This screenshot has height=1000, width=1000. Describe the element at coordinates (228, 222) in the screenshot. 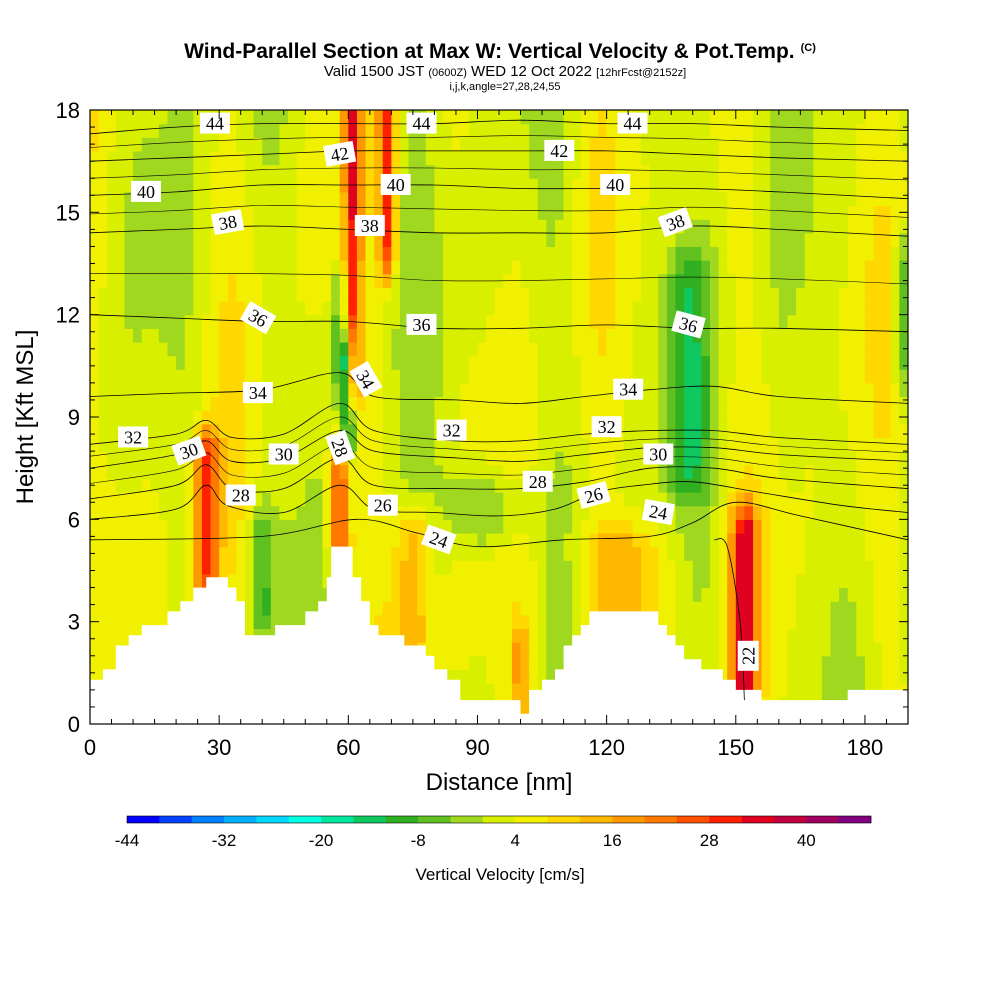

I see `contour-label: 38` at that location.